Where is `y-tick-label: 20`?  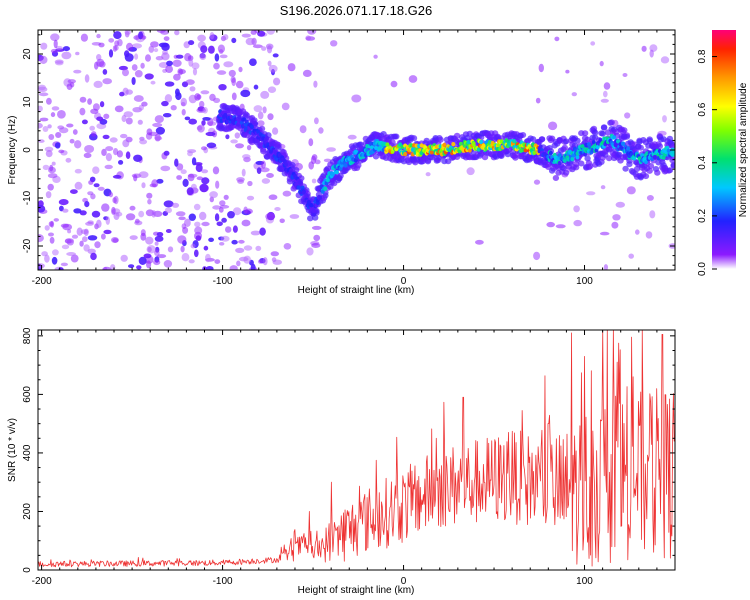
y-tick-label: 20 is located at coordinates (27, 54).